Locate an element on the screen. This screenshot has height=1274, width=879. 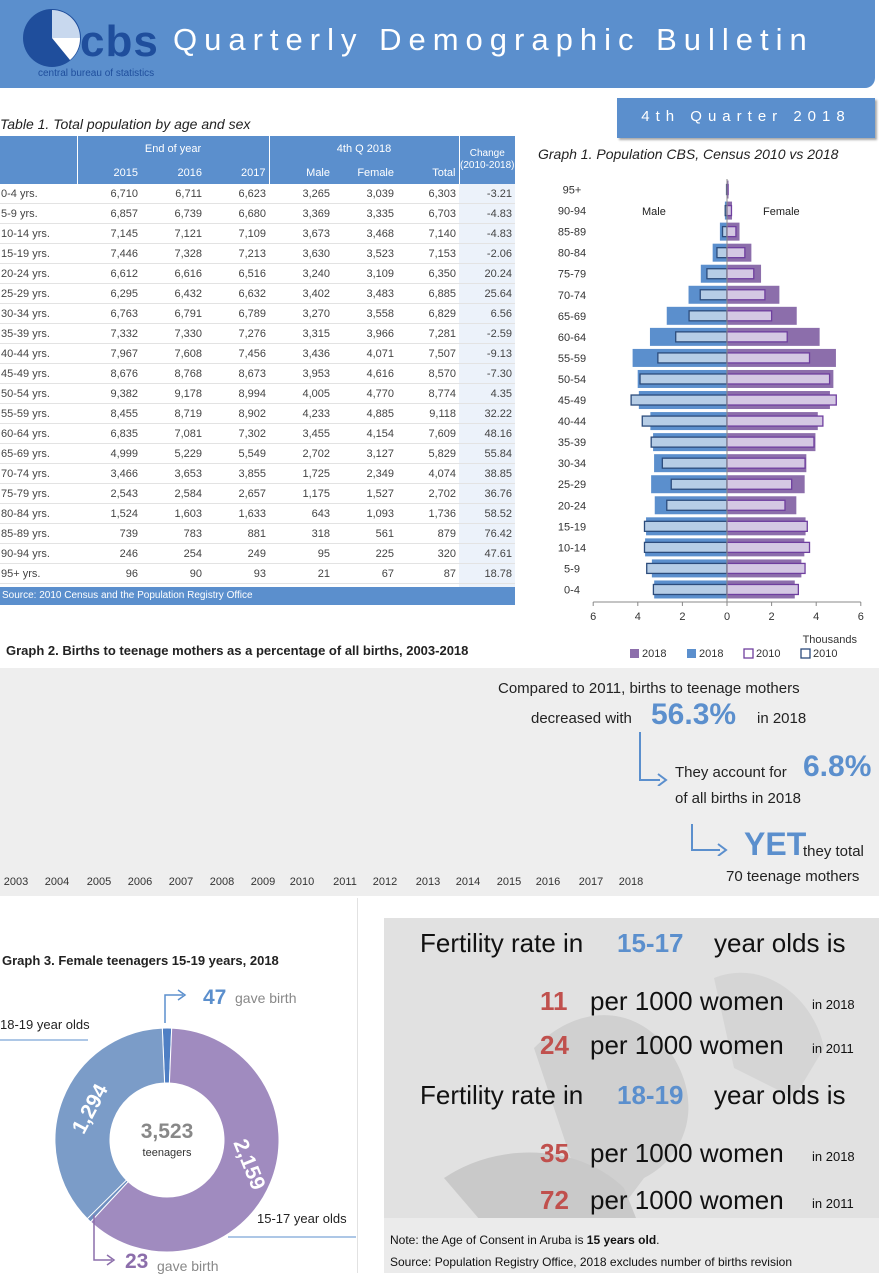
fert-b-year-2018: in 2018 is located at coordinates (833, 1156).